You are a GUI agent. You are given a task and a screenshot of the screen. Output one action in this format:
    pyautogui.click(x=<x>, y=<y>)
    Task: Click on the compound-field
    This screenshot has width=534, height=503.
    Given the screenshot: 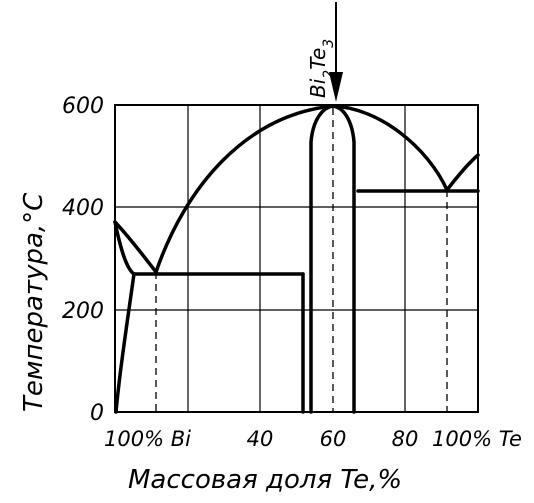 What is the action you would take?
    pyautogui.click(x=332, y=259)
    